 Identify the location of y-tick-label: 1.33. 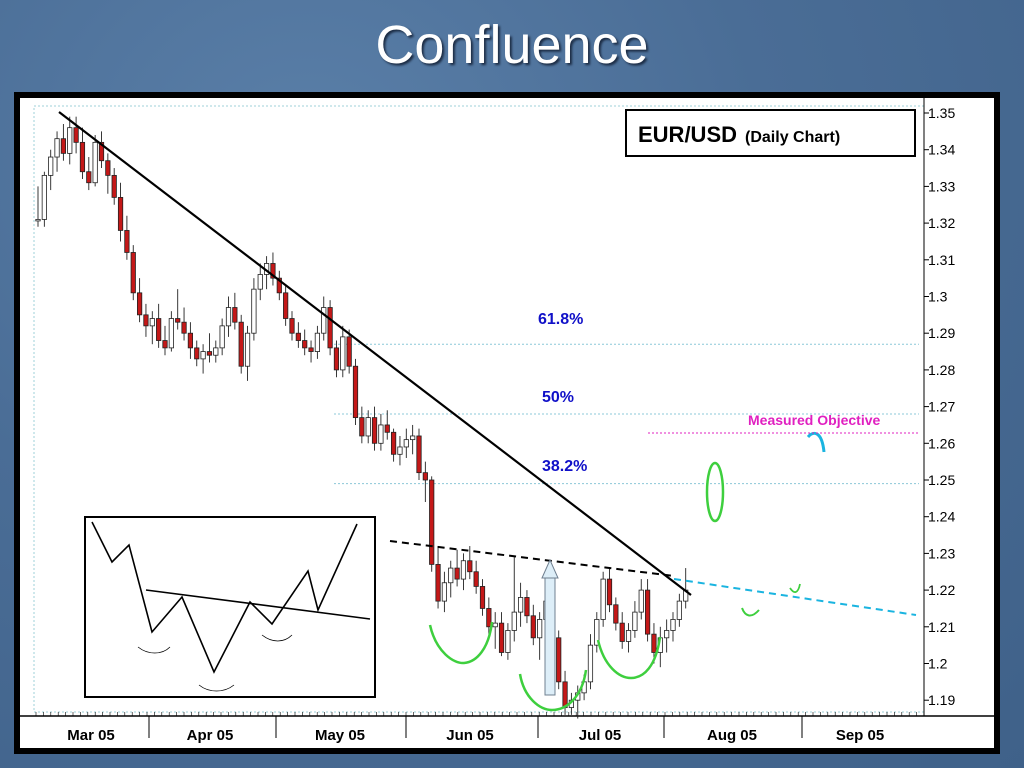
(941, 186).